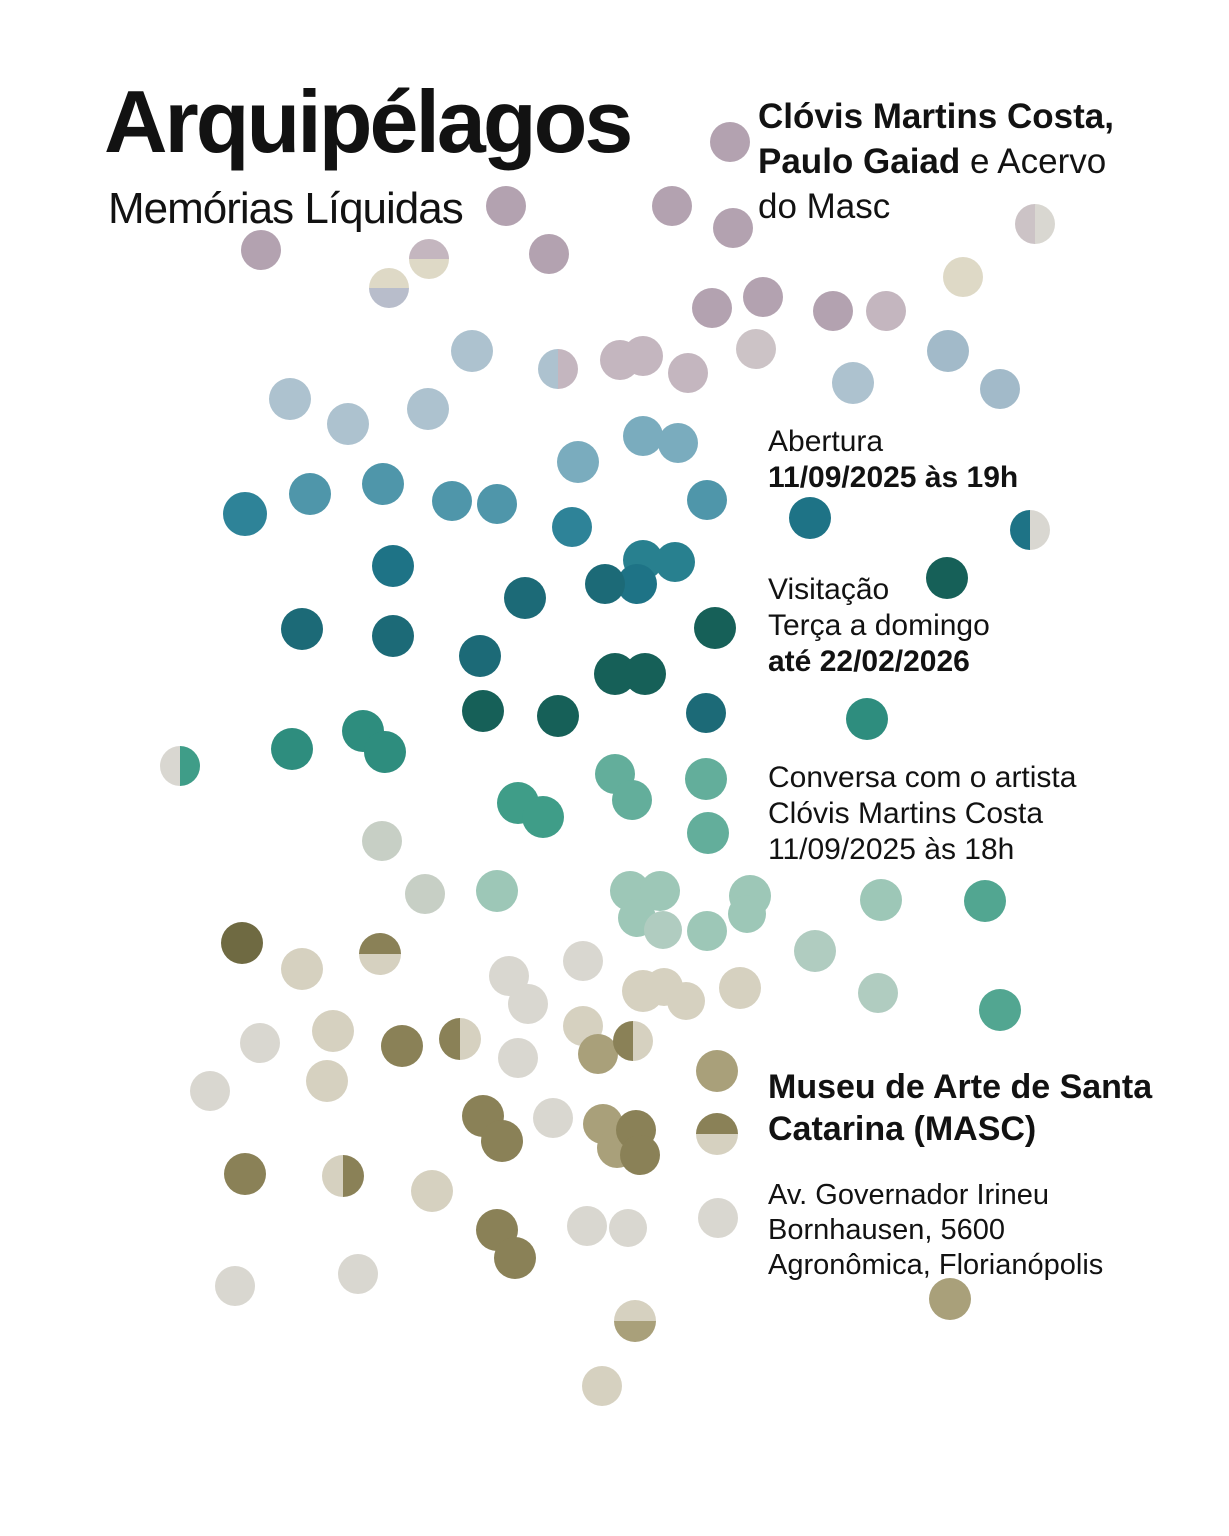  Describe the element at coordinates (936, 116) in the screenshot. I see `artist-name-1: Clóvis Martins Costa,` at that location.